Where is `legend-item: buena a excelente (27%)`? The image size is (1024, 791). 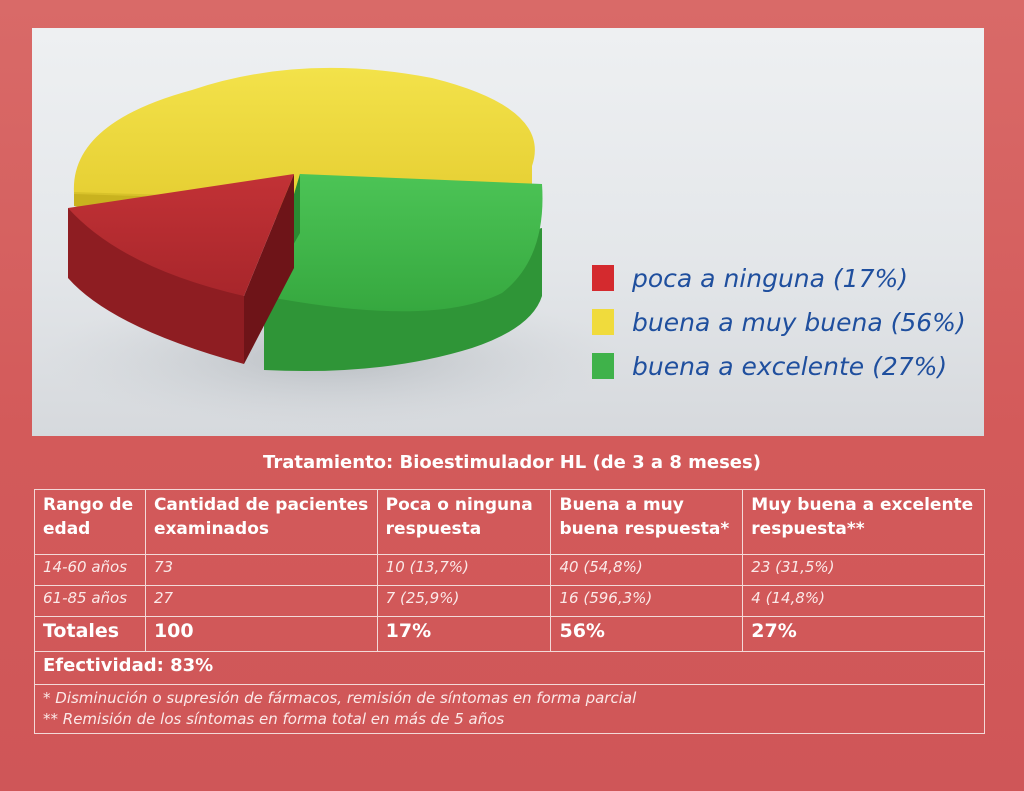 legend-item: buena a excelente (27%) is located at coordinates (779, 366).